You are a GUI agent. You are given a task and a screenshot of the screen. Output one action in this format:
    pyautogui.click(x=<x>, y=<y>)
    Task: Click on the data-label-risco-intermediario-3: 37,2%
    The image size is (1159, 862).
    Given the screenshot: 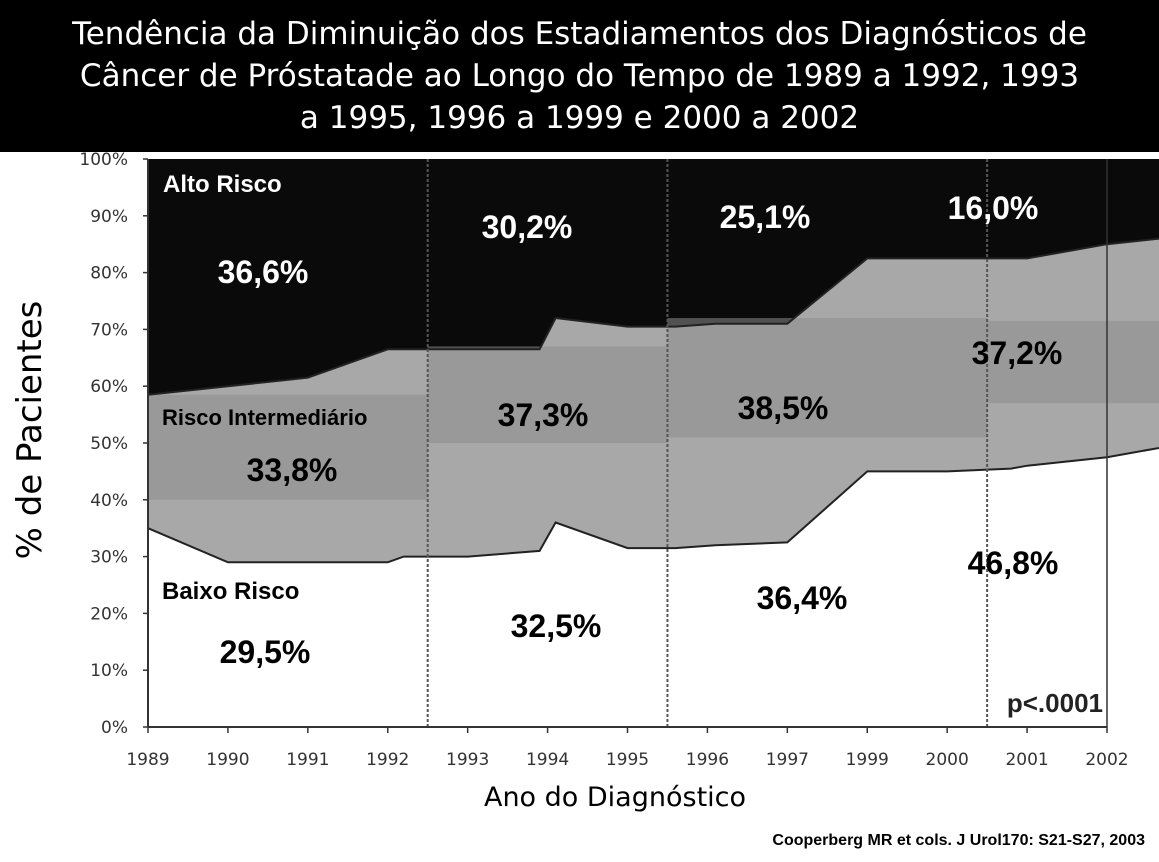 What is the action you would take?
    pyautogui.click(x=1017, y=353)
    